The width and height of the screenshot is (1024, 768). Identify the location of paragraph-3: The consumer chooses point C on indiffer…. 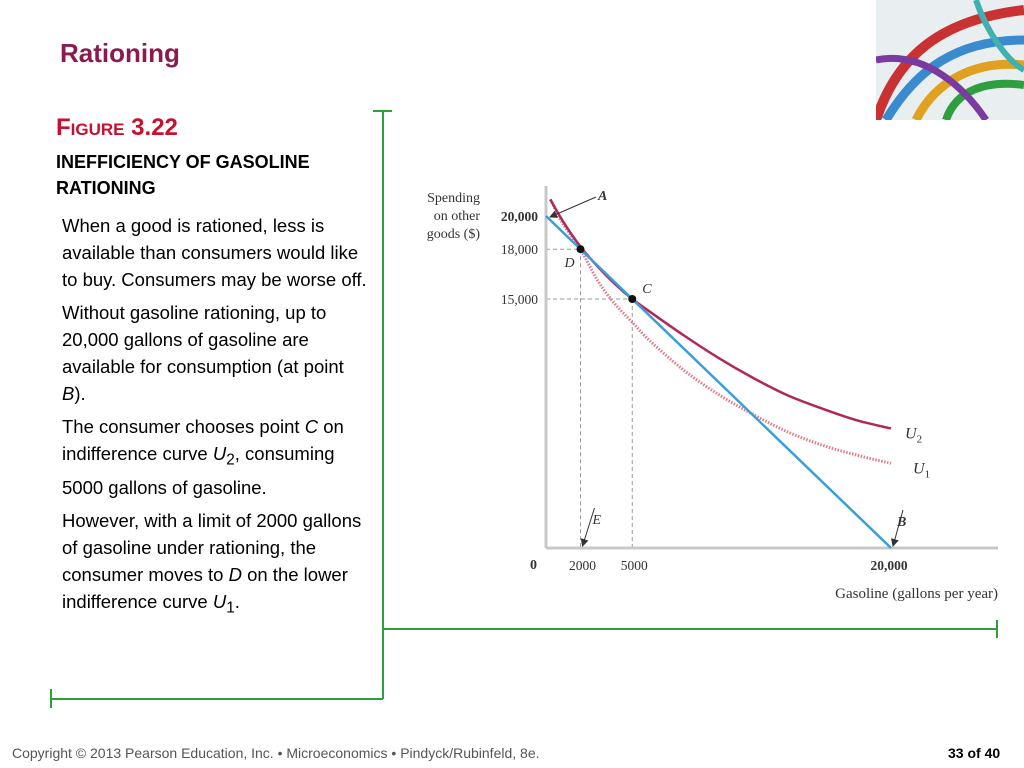
(203, 457).